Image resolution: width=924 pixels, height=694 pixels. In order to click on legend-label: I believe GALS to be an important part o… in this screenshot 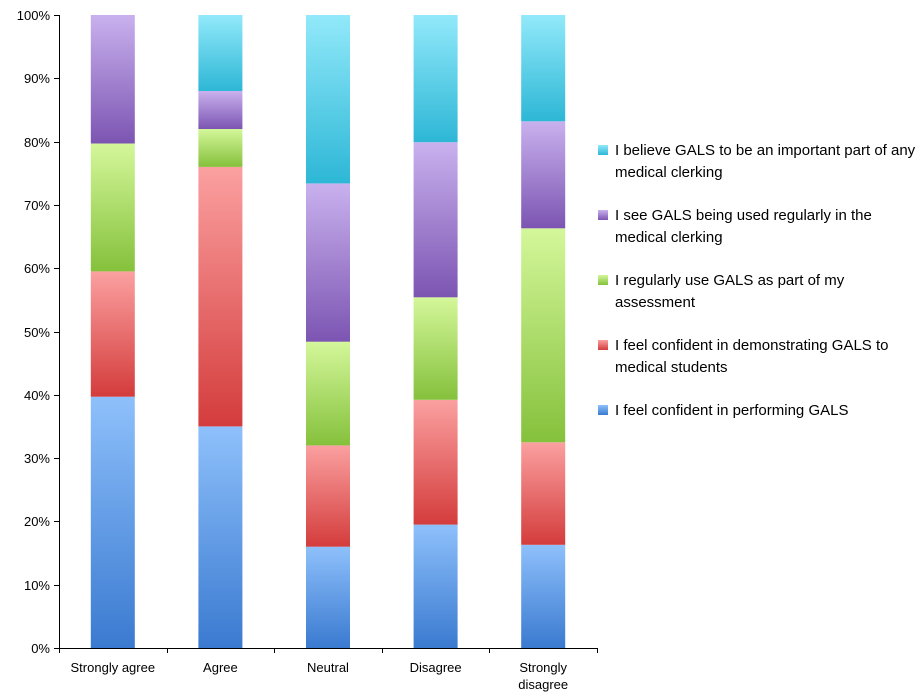, I will do `click(765, 161)`.